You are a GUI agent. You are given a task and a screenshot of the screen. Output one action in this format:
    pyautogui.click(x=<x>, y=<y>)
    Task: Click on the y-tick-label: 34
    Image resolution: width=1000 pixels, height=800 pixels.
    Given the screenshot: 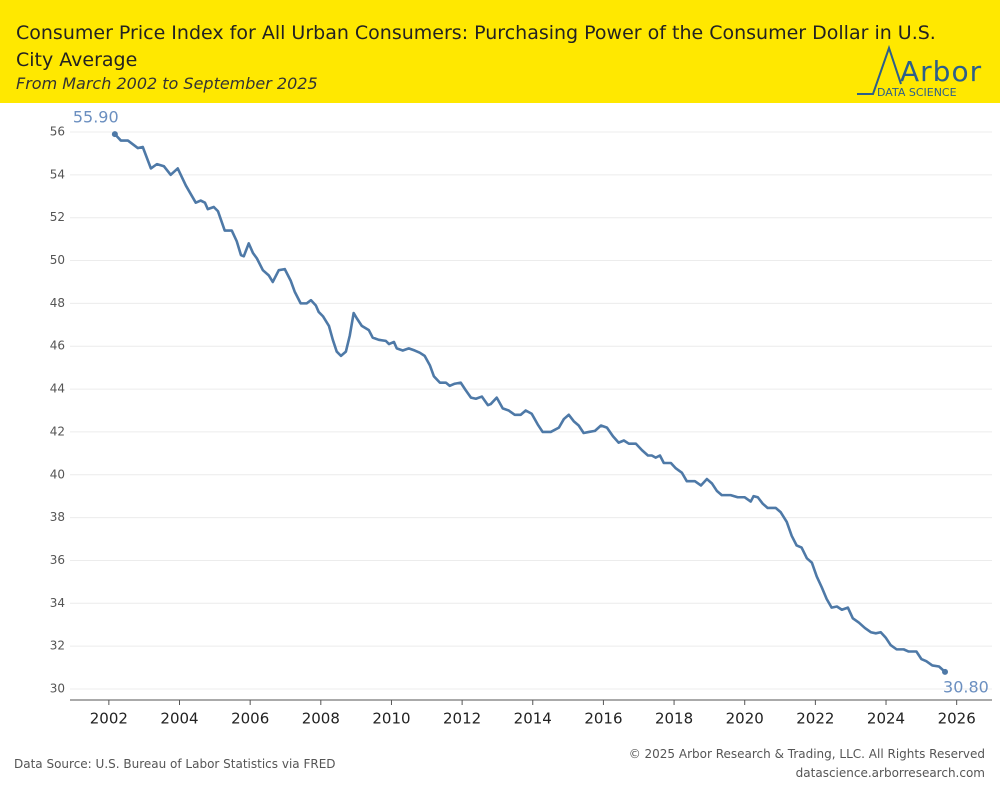 What is the action you would take?
    pyautogui.click(x=57, y=603)
    